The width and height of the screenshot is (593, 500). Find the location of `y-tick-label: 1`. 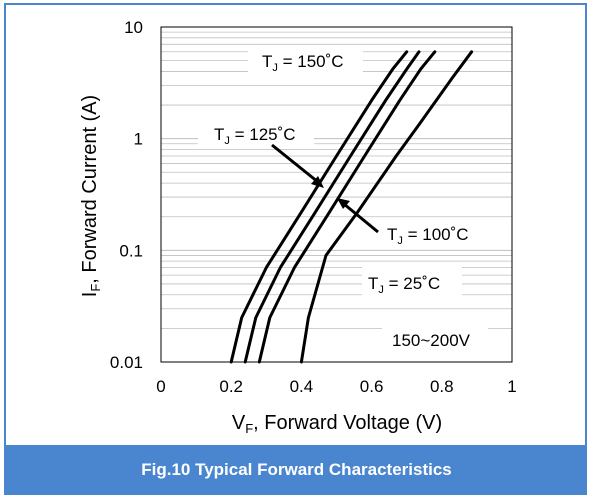

y-tick-label: 1 is located at coordinates (138, 139).